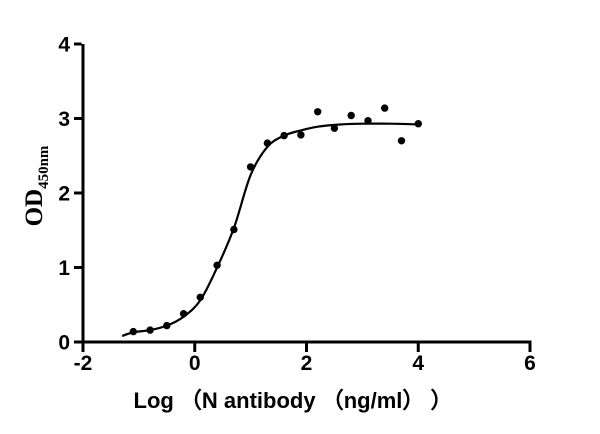  Describe the element at coordinates (64, 45) in the screenshot. I see `y-tick-label: 4` at that location.